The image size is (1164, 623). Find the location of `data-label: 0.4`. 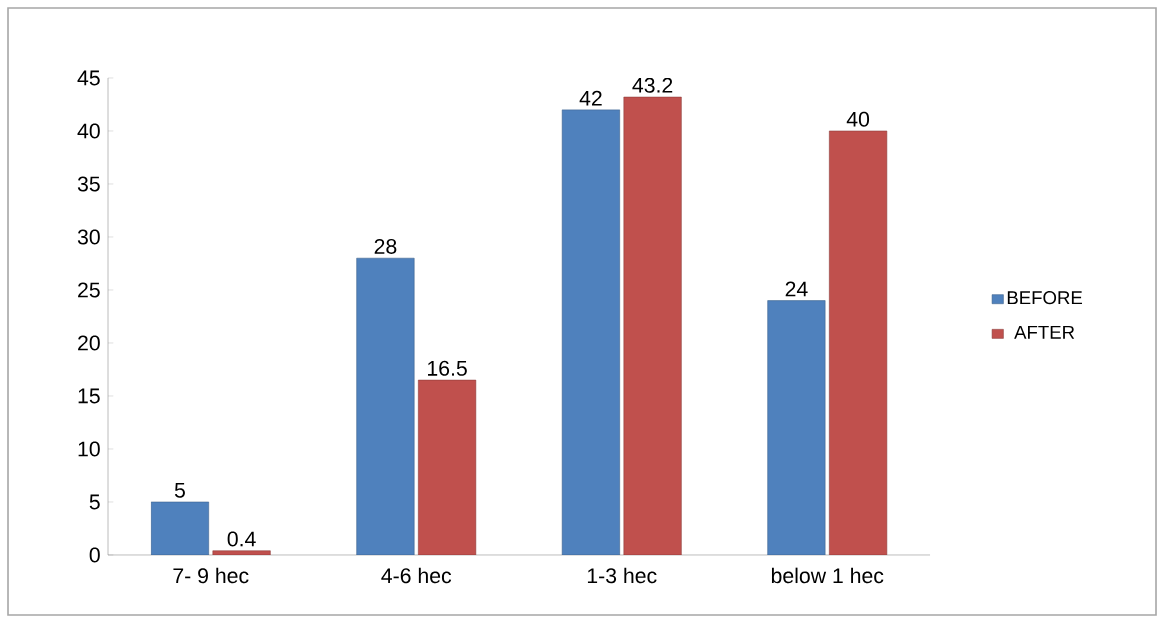

data-label: 0.4 is located at coordinates (241, 539).